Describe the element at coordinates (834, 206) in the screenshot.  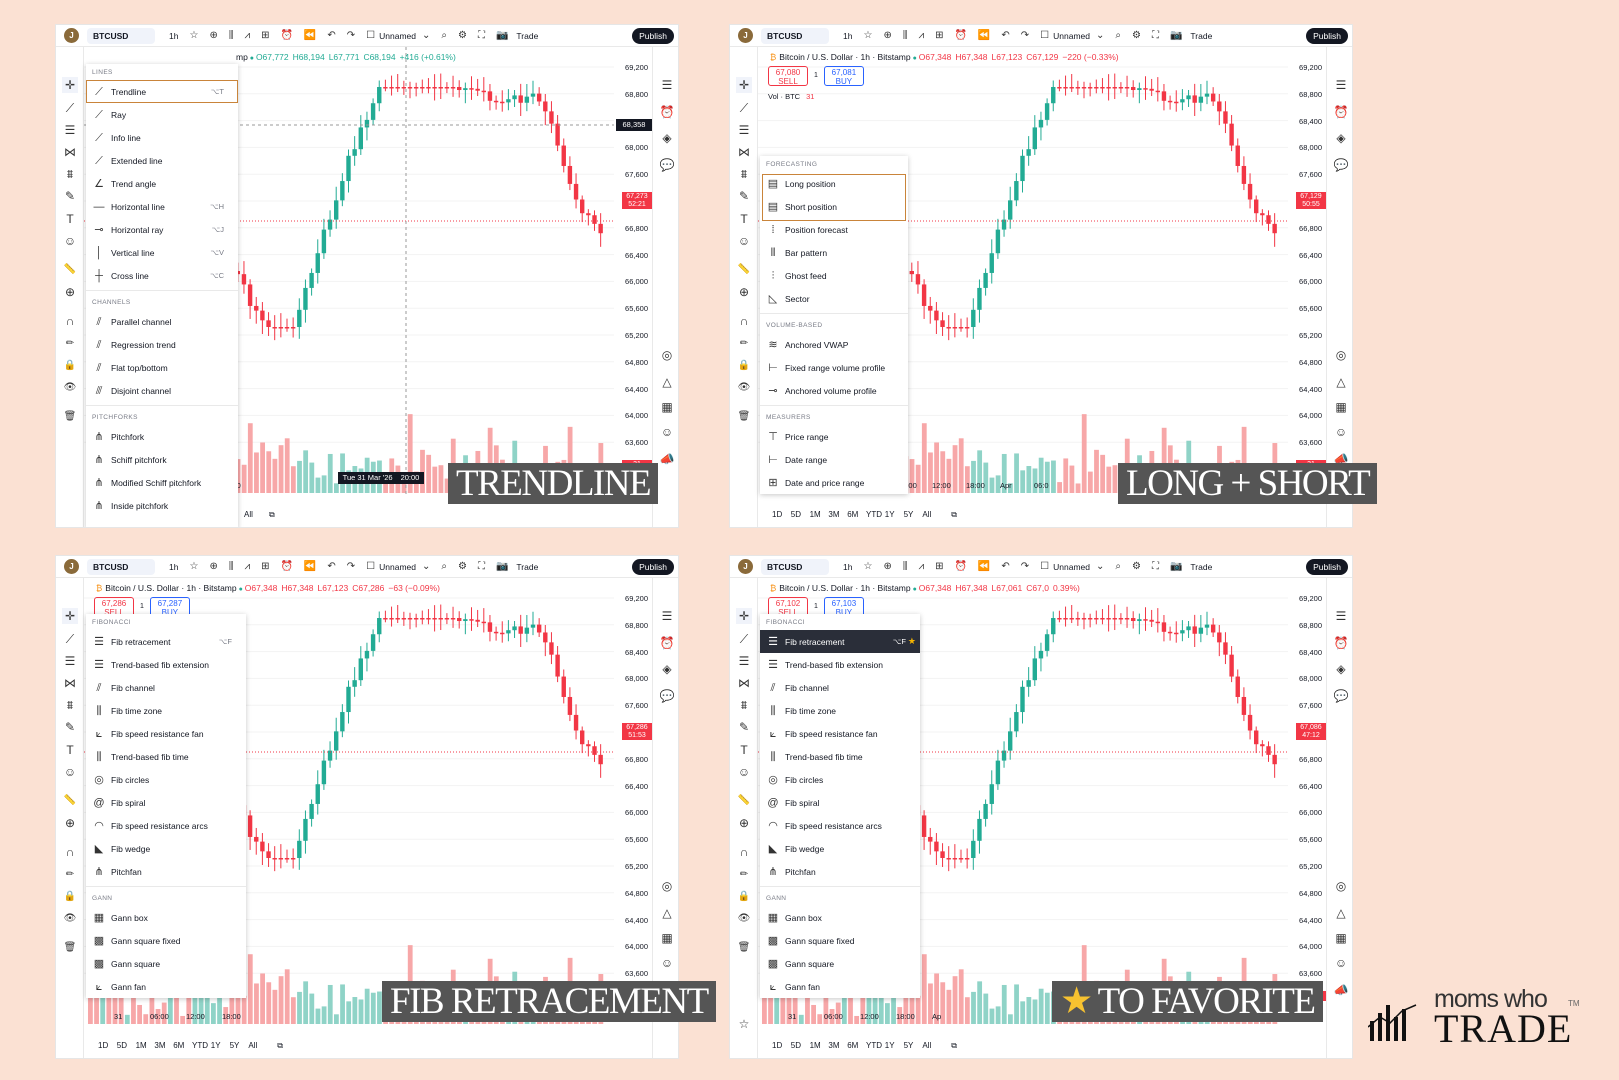
I see `menu-item: ▤ Short position` at that location.